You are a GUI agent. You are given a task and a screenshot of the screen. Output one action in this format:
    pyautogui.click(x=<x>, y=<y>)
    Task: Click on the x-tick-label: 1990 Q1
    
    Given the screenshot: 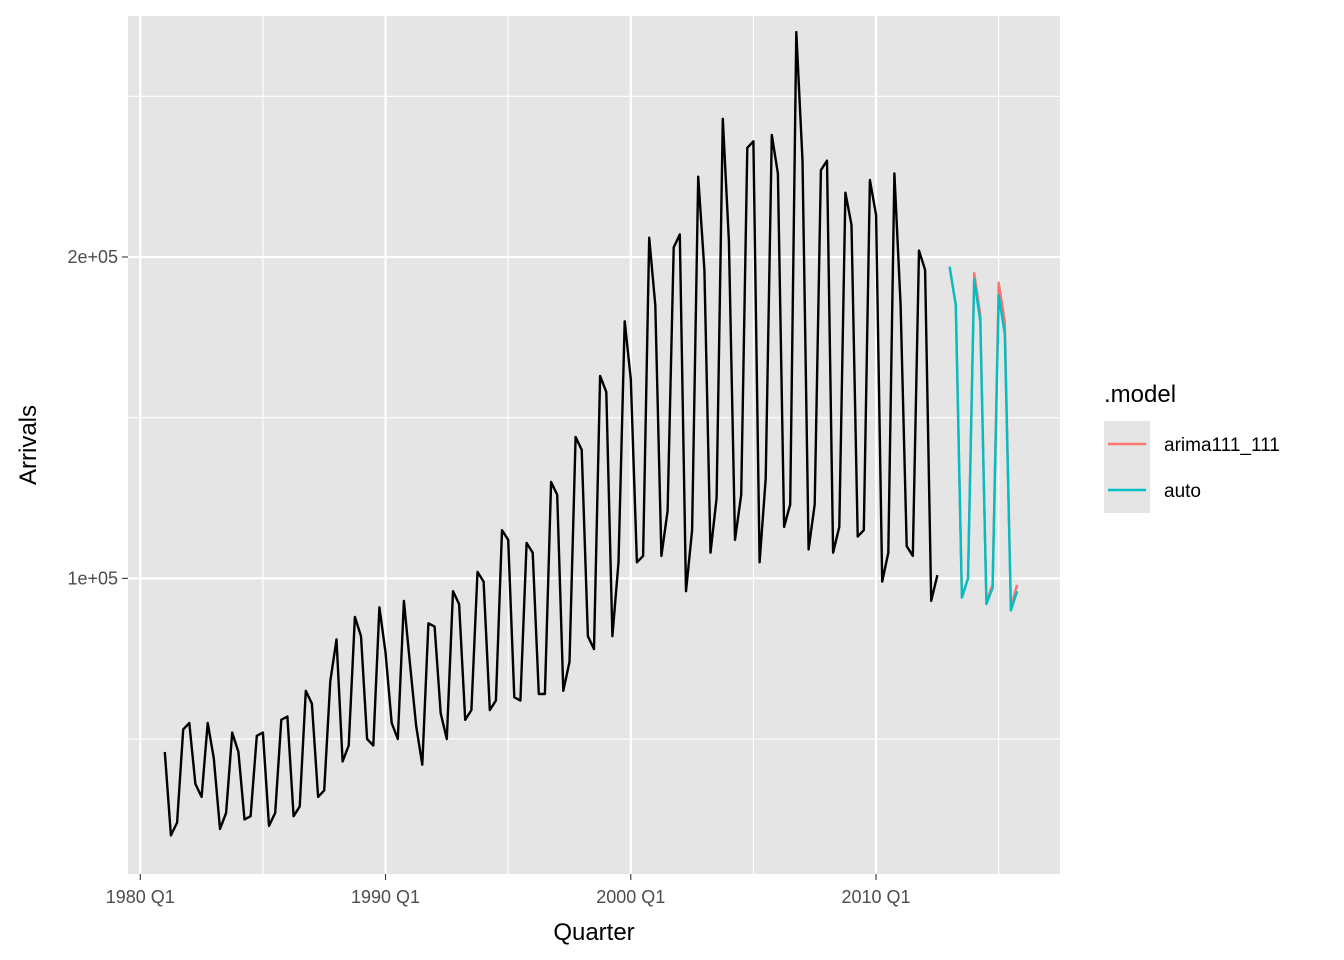 What is the action you would take?
    pyautogui.click(x=385, y=897)
    